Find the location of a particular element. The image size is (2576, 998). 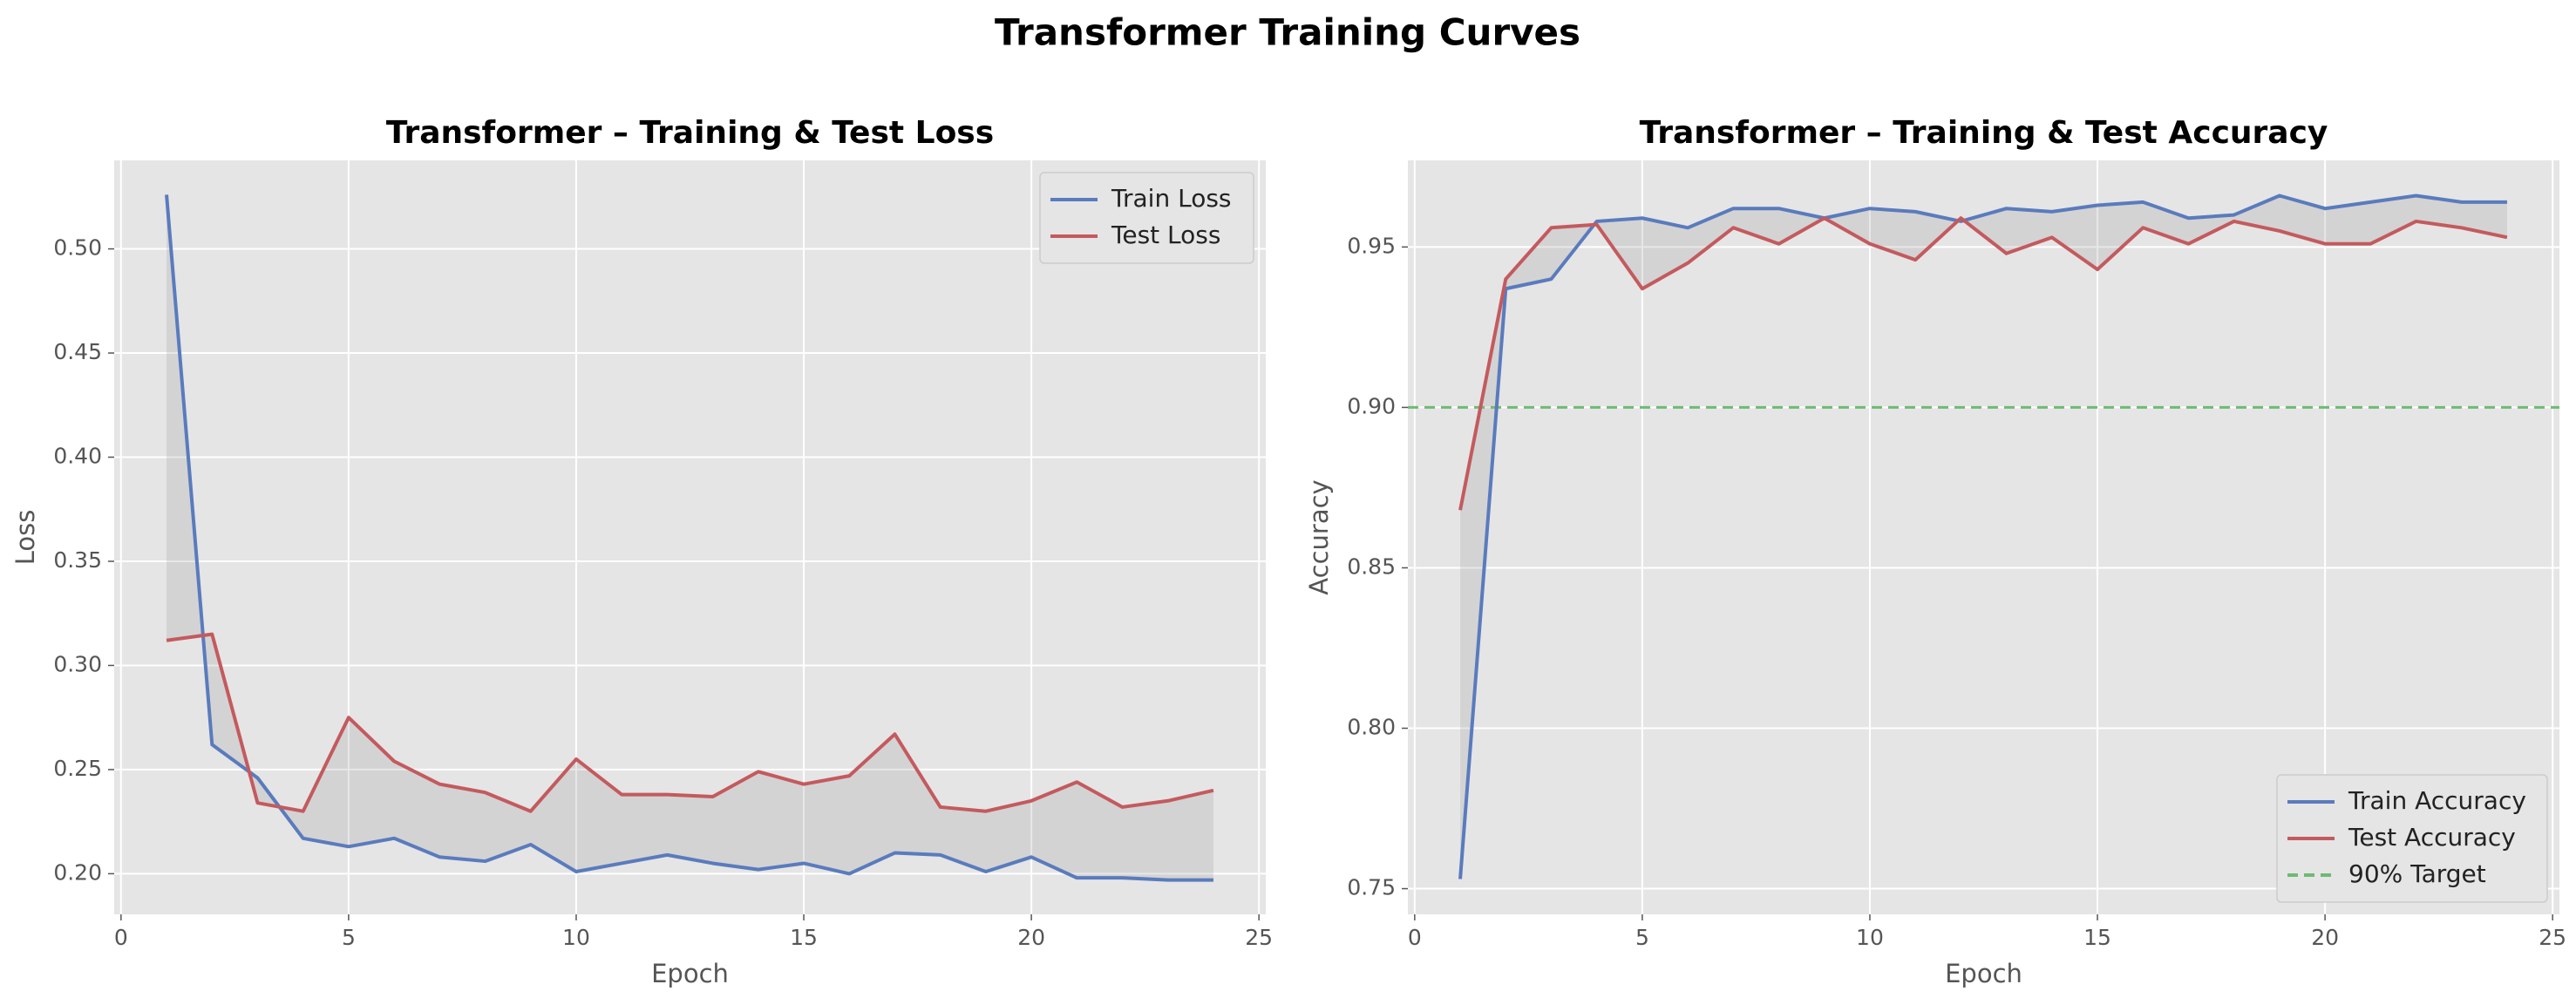

y-tick-label: 0.80 is located at coordinates (1371, 728).